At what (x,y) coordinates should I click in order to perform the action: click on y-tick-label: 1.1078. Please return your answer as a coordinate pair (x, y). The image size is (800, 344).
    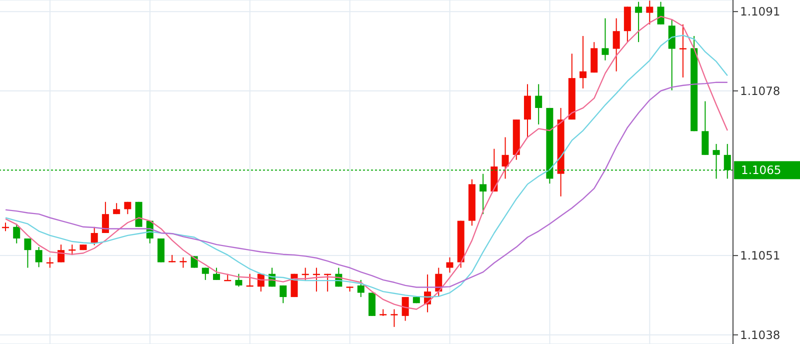
    Looking at the image, I should click on (760, 91).